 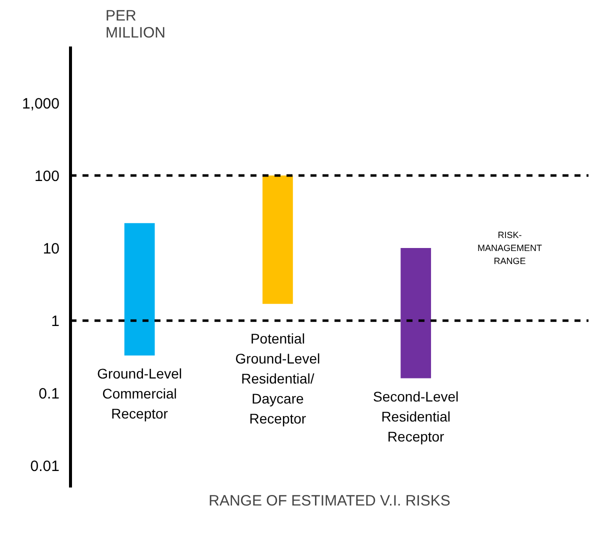 I want to click on x-tick-label: Ground-Level Commercial Receptor, so click(x=139, y=394).